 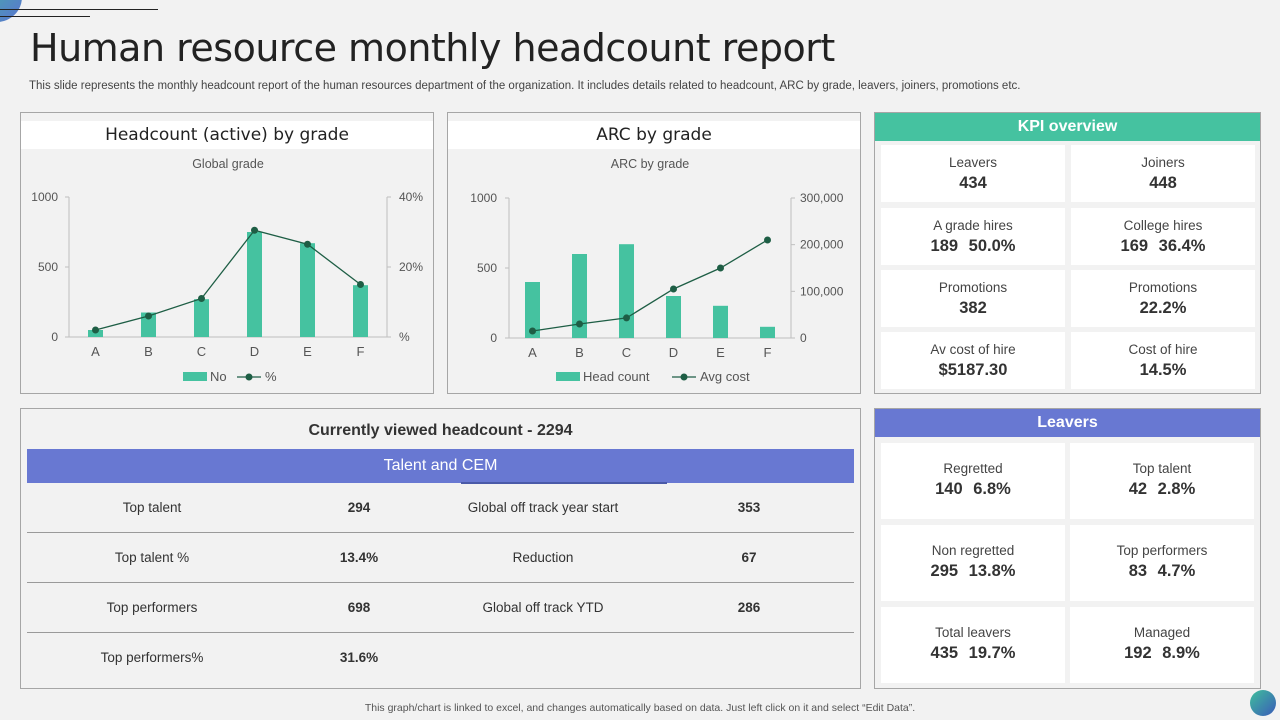 I want to click on left-tick-label: 500, so click(x=48, y=267).